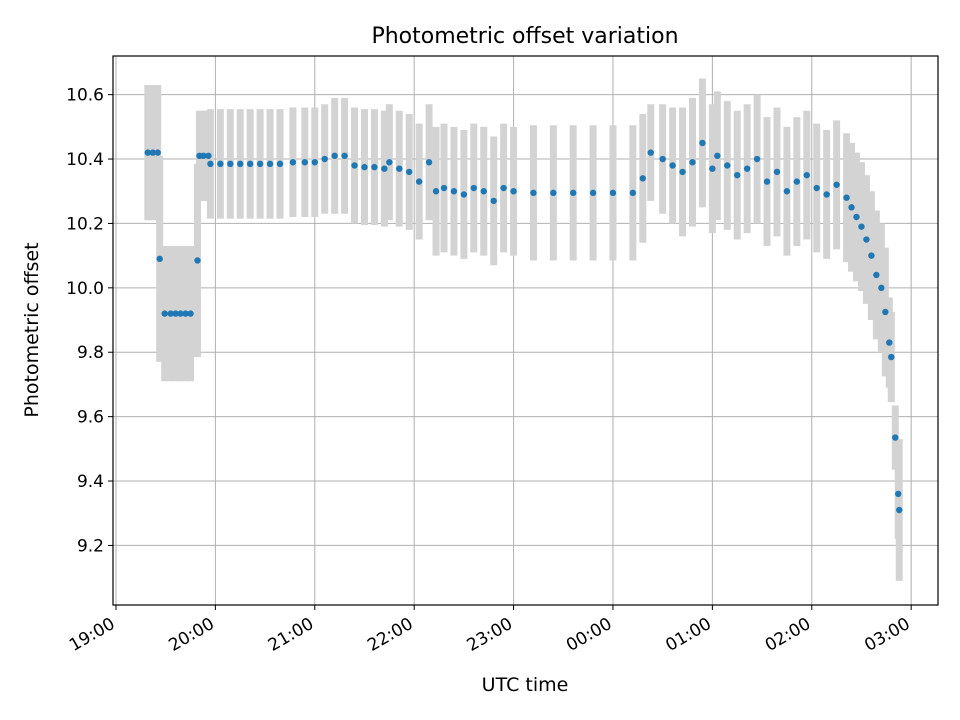 The image size is (960, 720). Describe the element at coordinates (89, 321) in the screenshot. I see `y-axis: 9.2 9.4 9.6 9.8 10.0 10.2 10.4 10.6` at that location.